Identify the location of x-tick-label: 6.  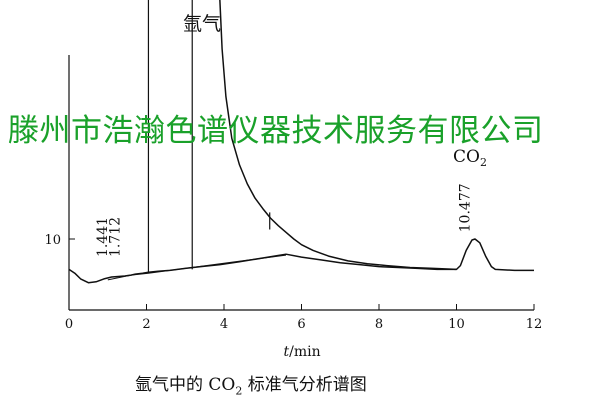
(301, 324).